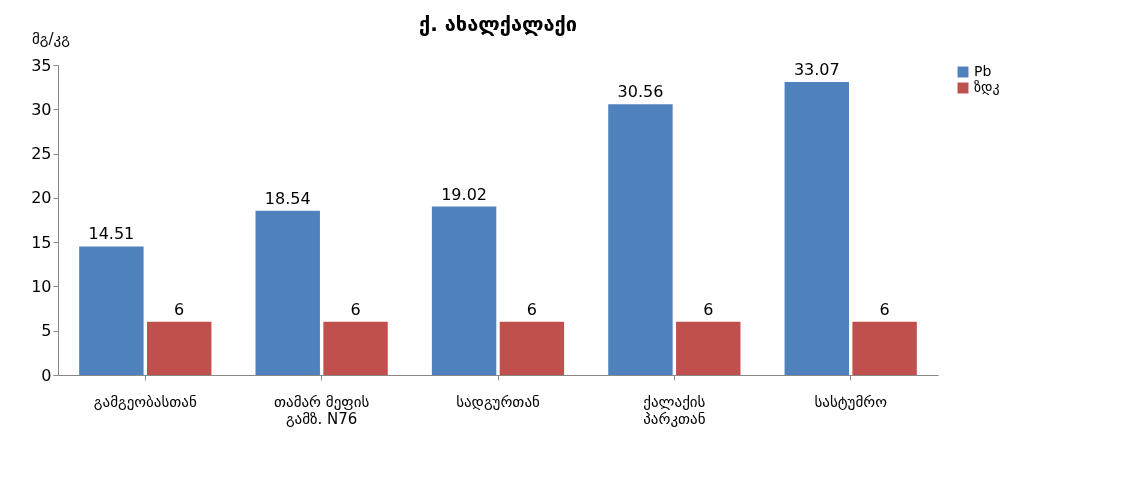 This screenshot has height=495, width=1143. Describe the element at coordinates (41, 109) in the screenshot. I see `y-tick-label: 30` at that location.